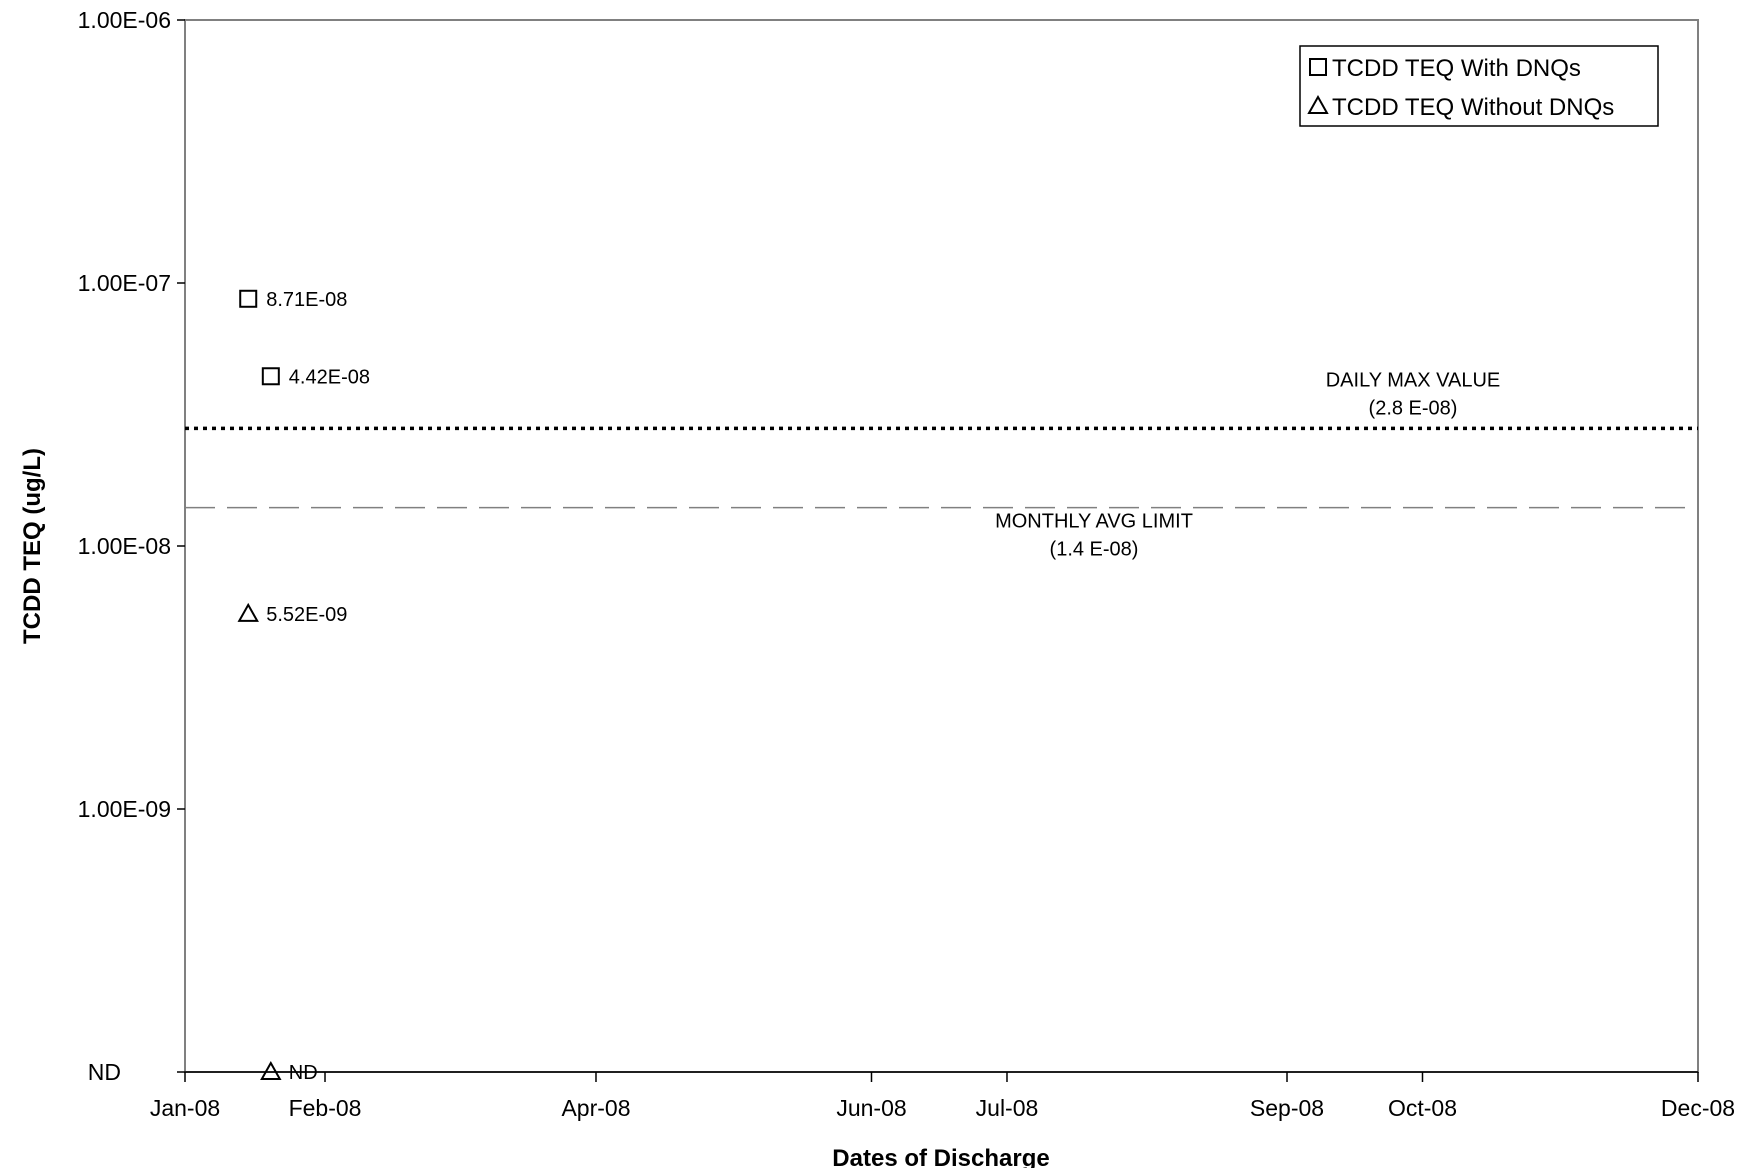 The height and width of the screenshot is (1168, 1750). What do you see at coordinates (124, 283) in the screenshot?
I see `y-tick-label: 1.00E-07` at bounding box center [124, 283].